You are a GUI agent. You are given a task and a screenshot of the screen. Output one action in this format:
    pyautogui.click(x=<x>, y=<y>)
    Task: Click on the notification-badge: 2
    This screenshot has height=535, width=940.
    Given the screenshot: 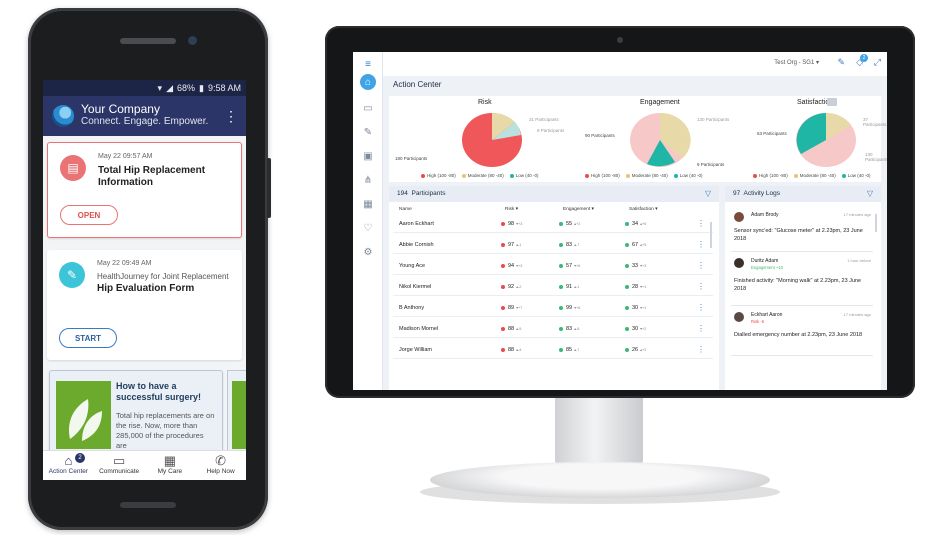 What is the action you would take?
    pyautogui.click(x=80, y=458)
    